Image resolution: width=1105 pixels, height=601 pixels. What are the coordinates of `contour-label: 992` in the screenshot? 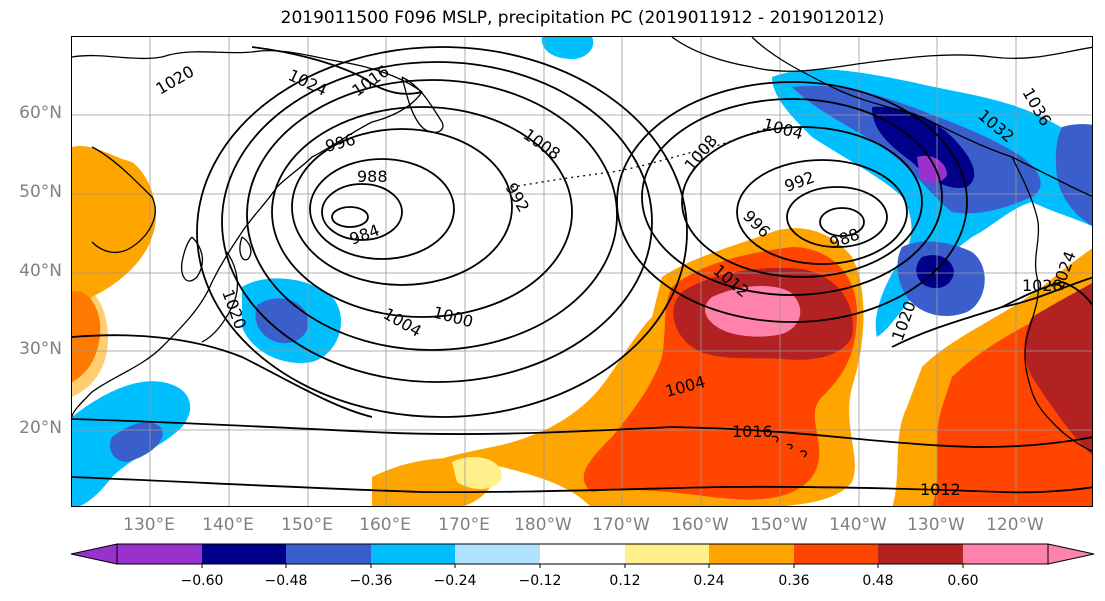 It's located at (518, 198).